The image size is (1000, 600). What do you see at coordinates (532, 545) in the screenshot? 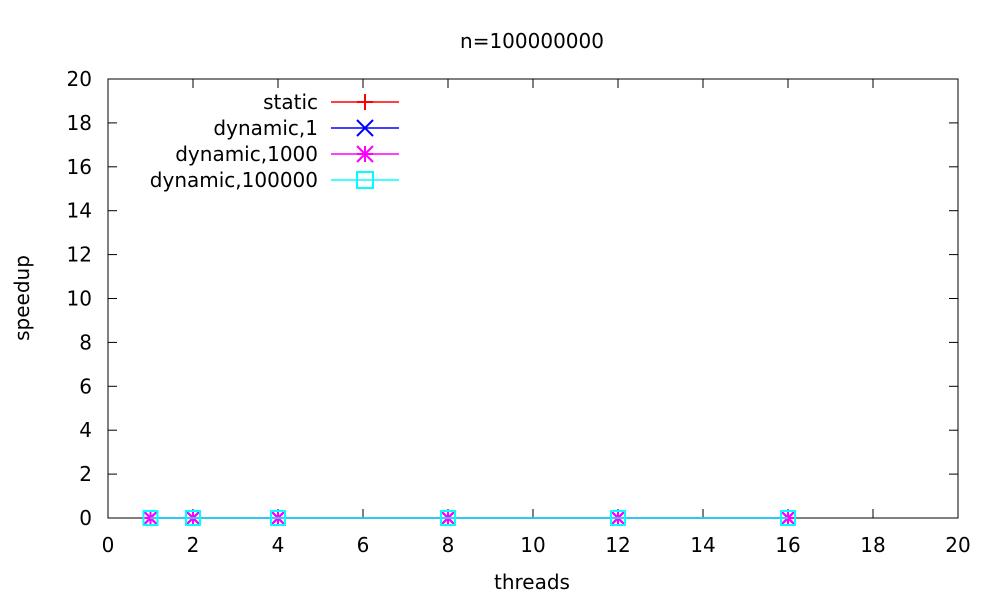
I see `x-tick-label: 10` at bounding box center [532, 545].